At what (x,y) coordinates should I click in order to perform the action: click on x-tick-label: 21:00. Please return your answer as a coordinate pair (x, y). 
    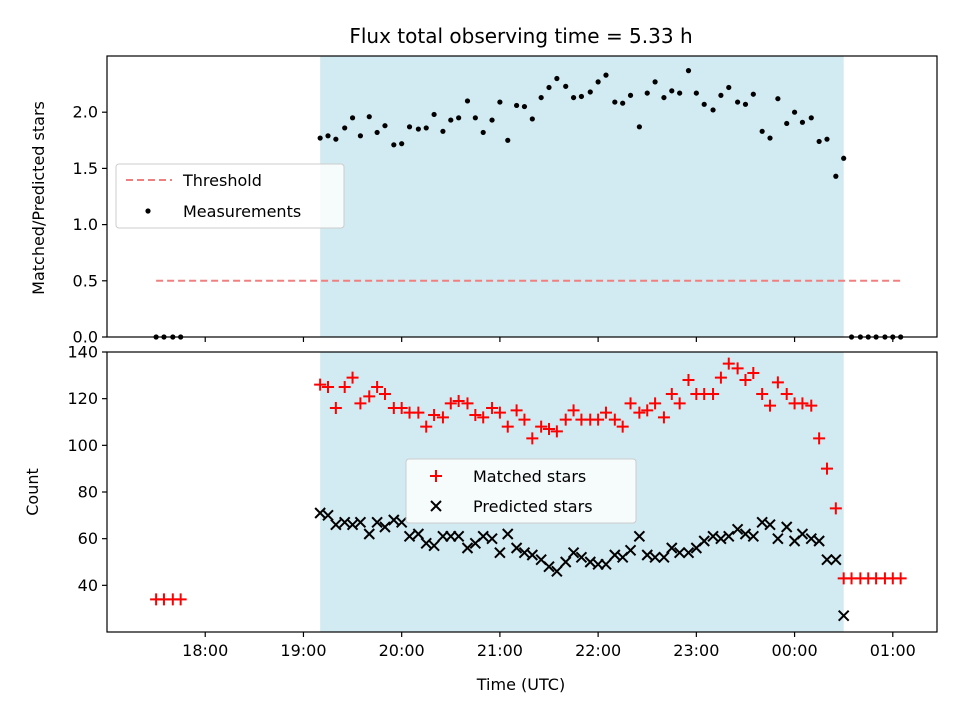
    Looking at the image, I should click on (500, 650).